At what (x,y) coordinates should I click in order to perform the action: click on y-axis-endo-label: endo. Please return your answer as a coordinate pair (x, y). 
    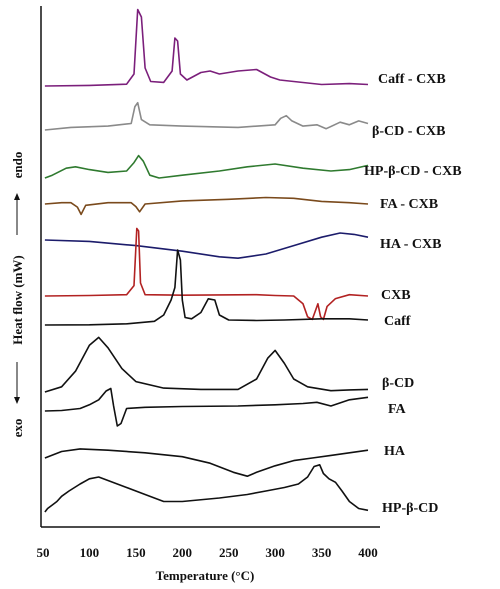
    Looking at the image, I should click on (17, 165).